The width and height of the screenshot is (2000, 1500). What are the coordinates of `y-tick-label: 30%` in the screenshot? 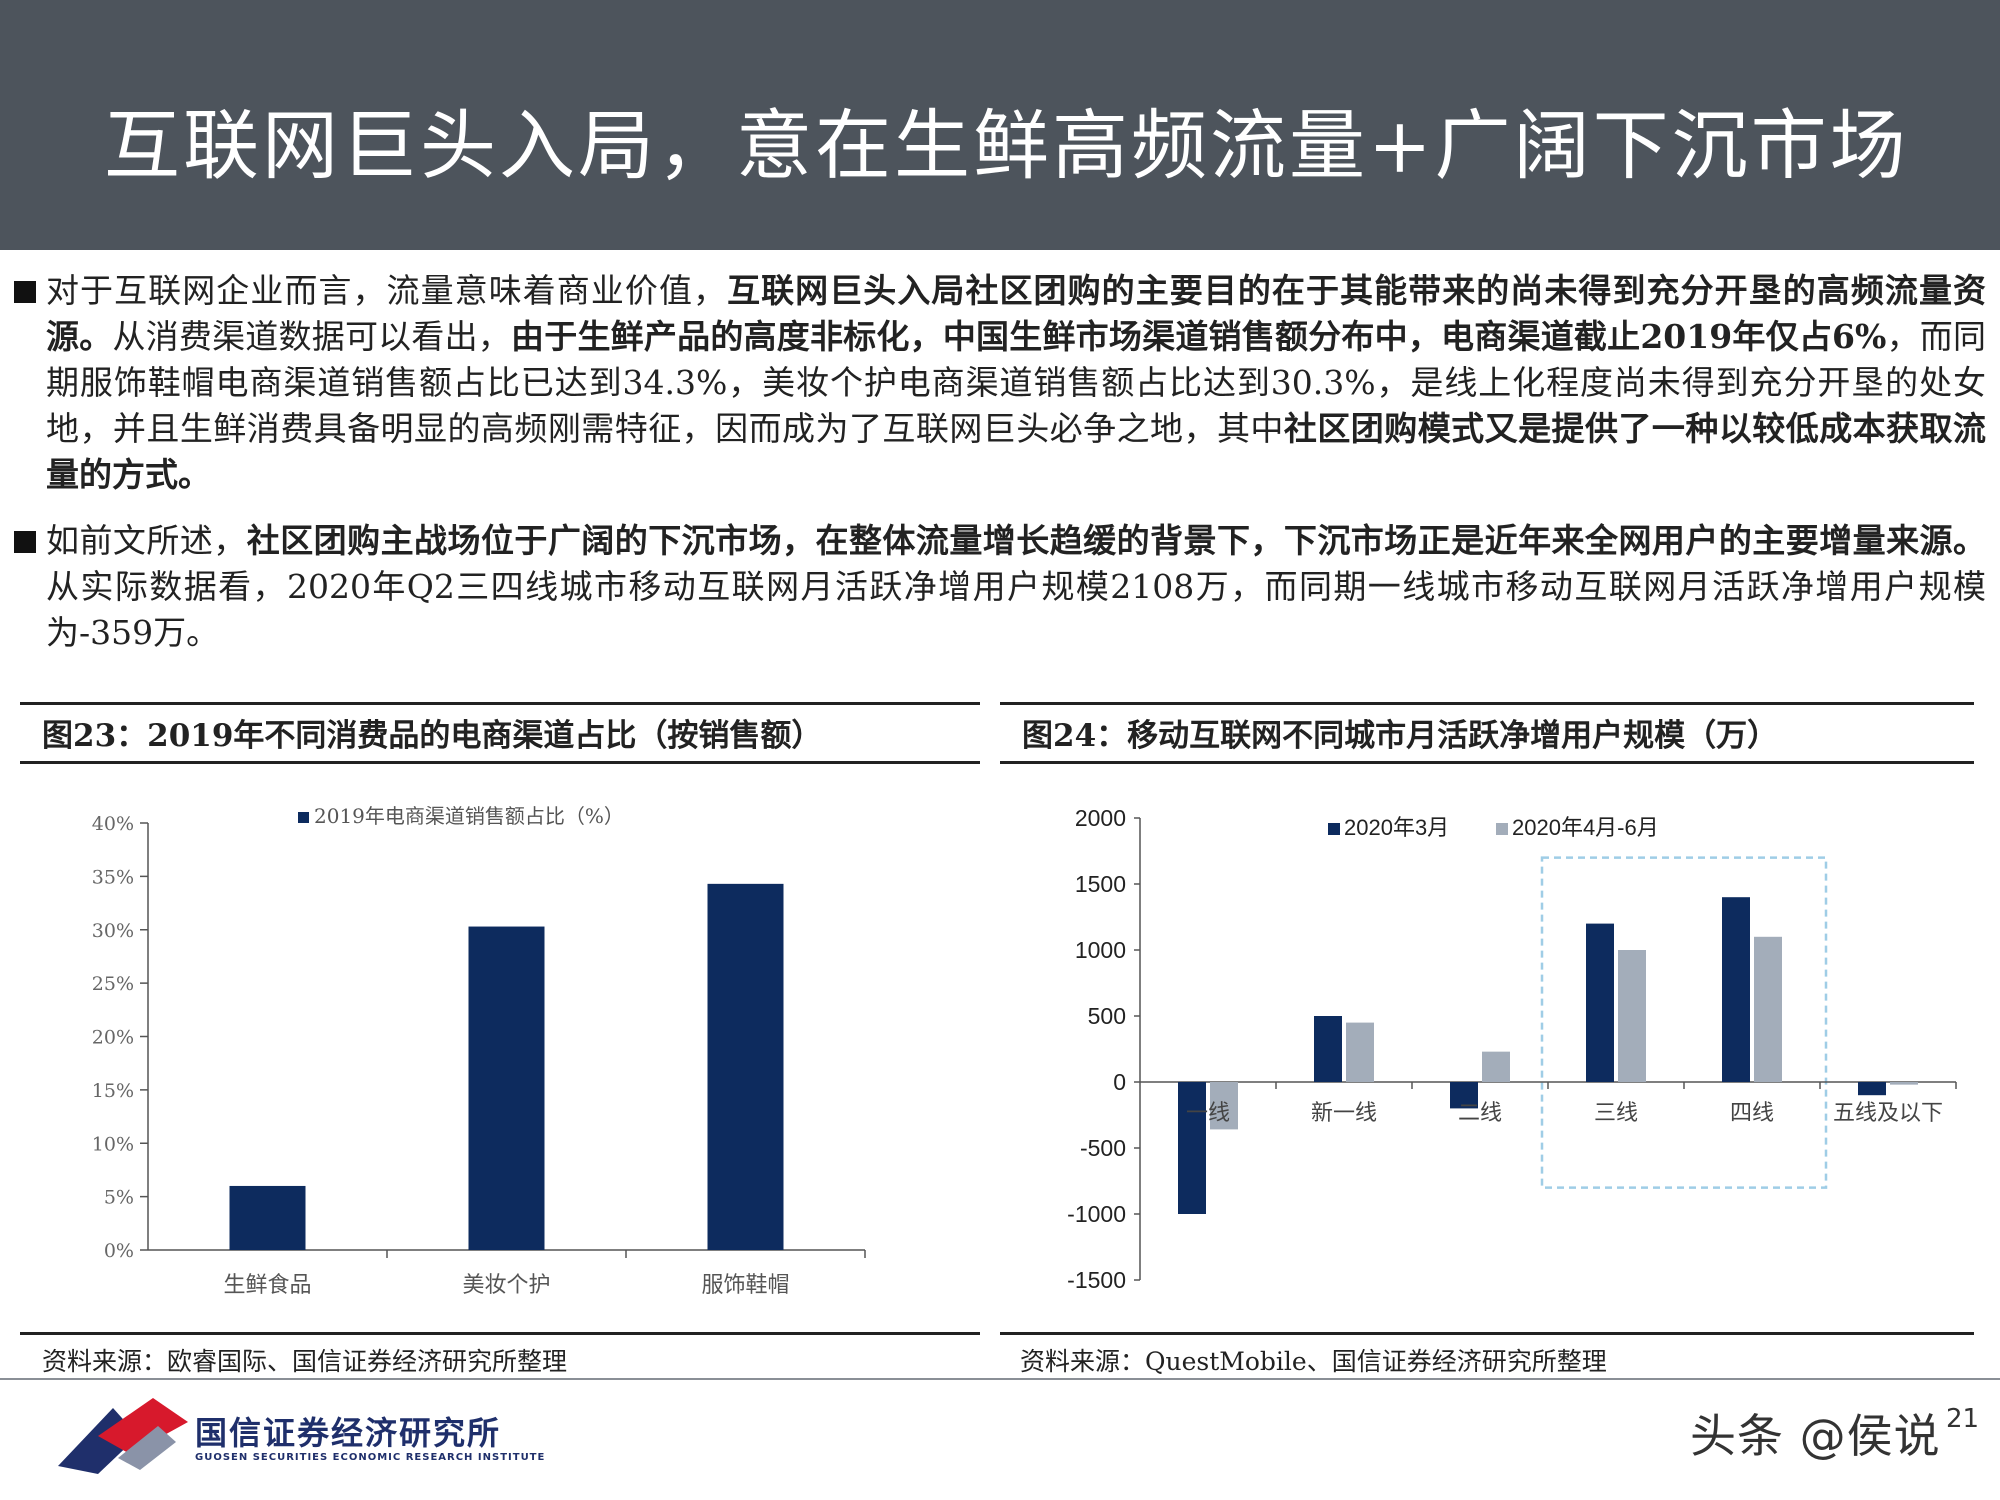 It's located at (113, 931).